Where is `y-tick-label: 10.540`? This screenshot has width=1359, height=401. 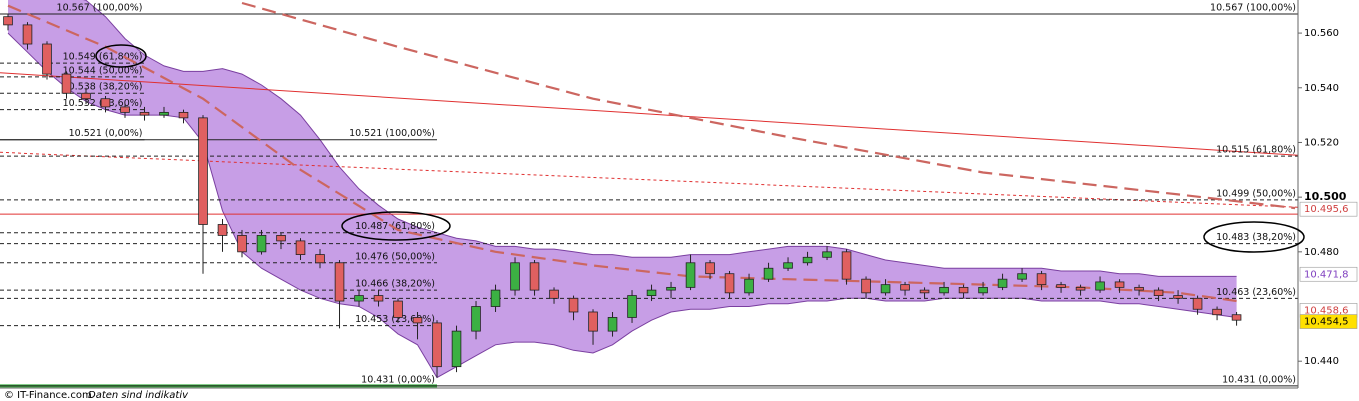 y-tick-label: 10.540 is located at coordinates (1321, 88).